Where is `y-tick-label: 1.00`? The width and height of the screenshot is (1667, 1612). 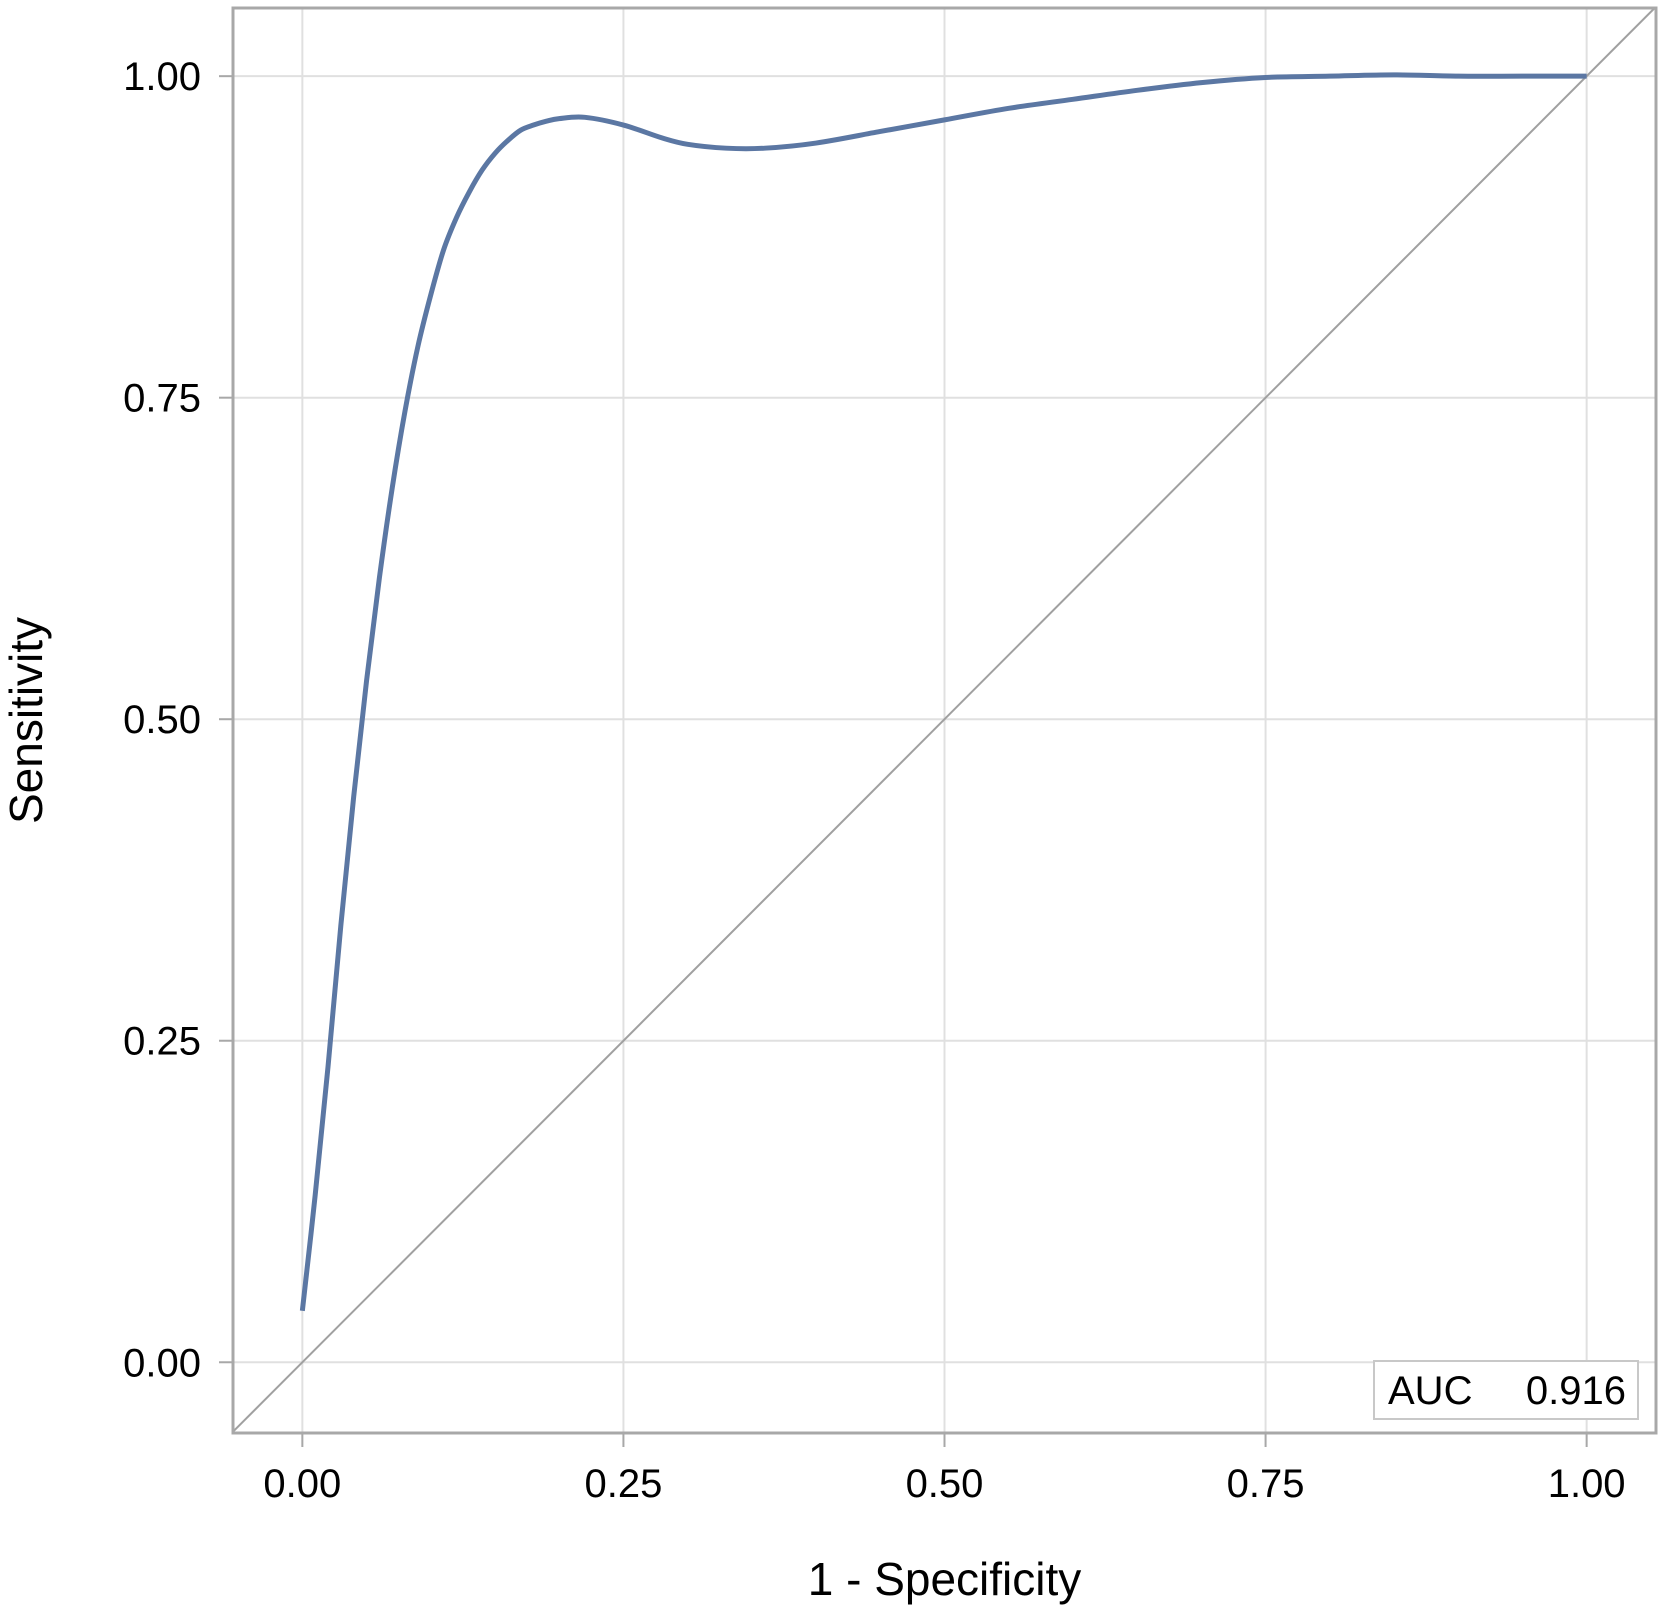 y-tick-label: 1.00 is located at coordinates (162, 77).